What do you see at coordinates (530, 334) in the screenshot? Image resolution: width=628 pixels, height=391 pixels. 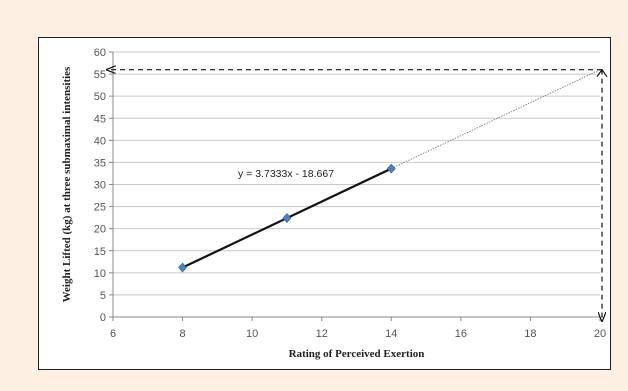 I see `x-tick-label: 18` at bounding box center [530, 334].